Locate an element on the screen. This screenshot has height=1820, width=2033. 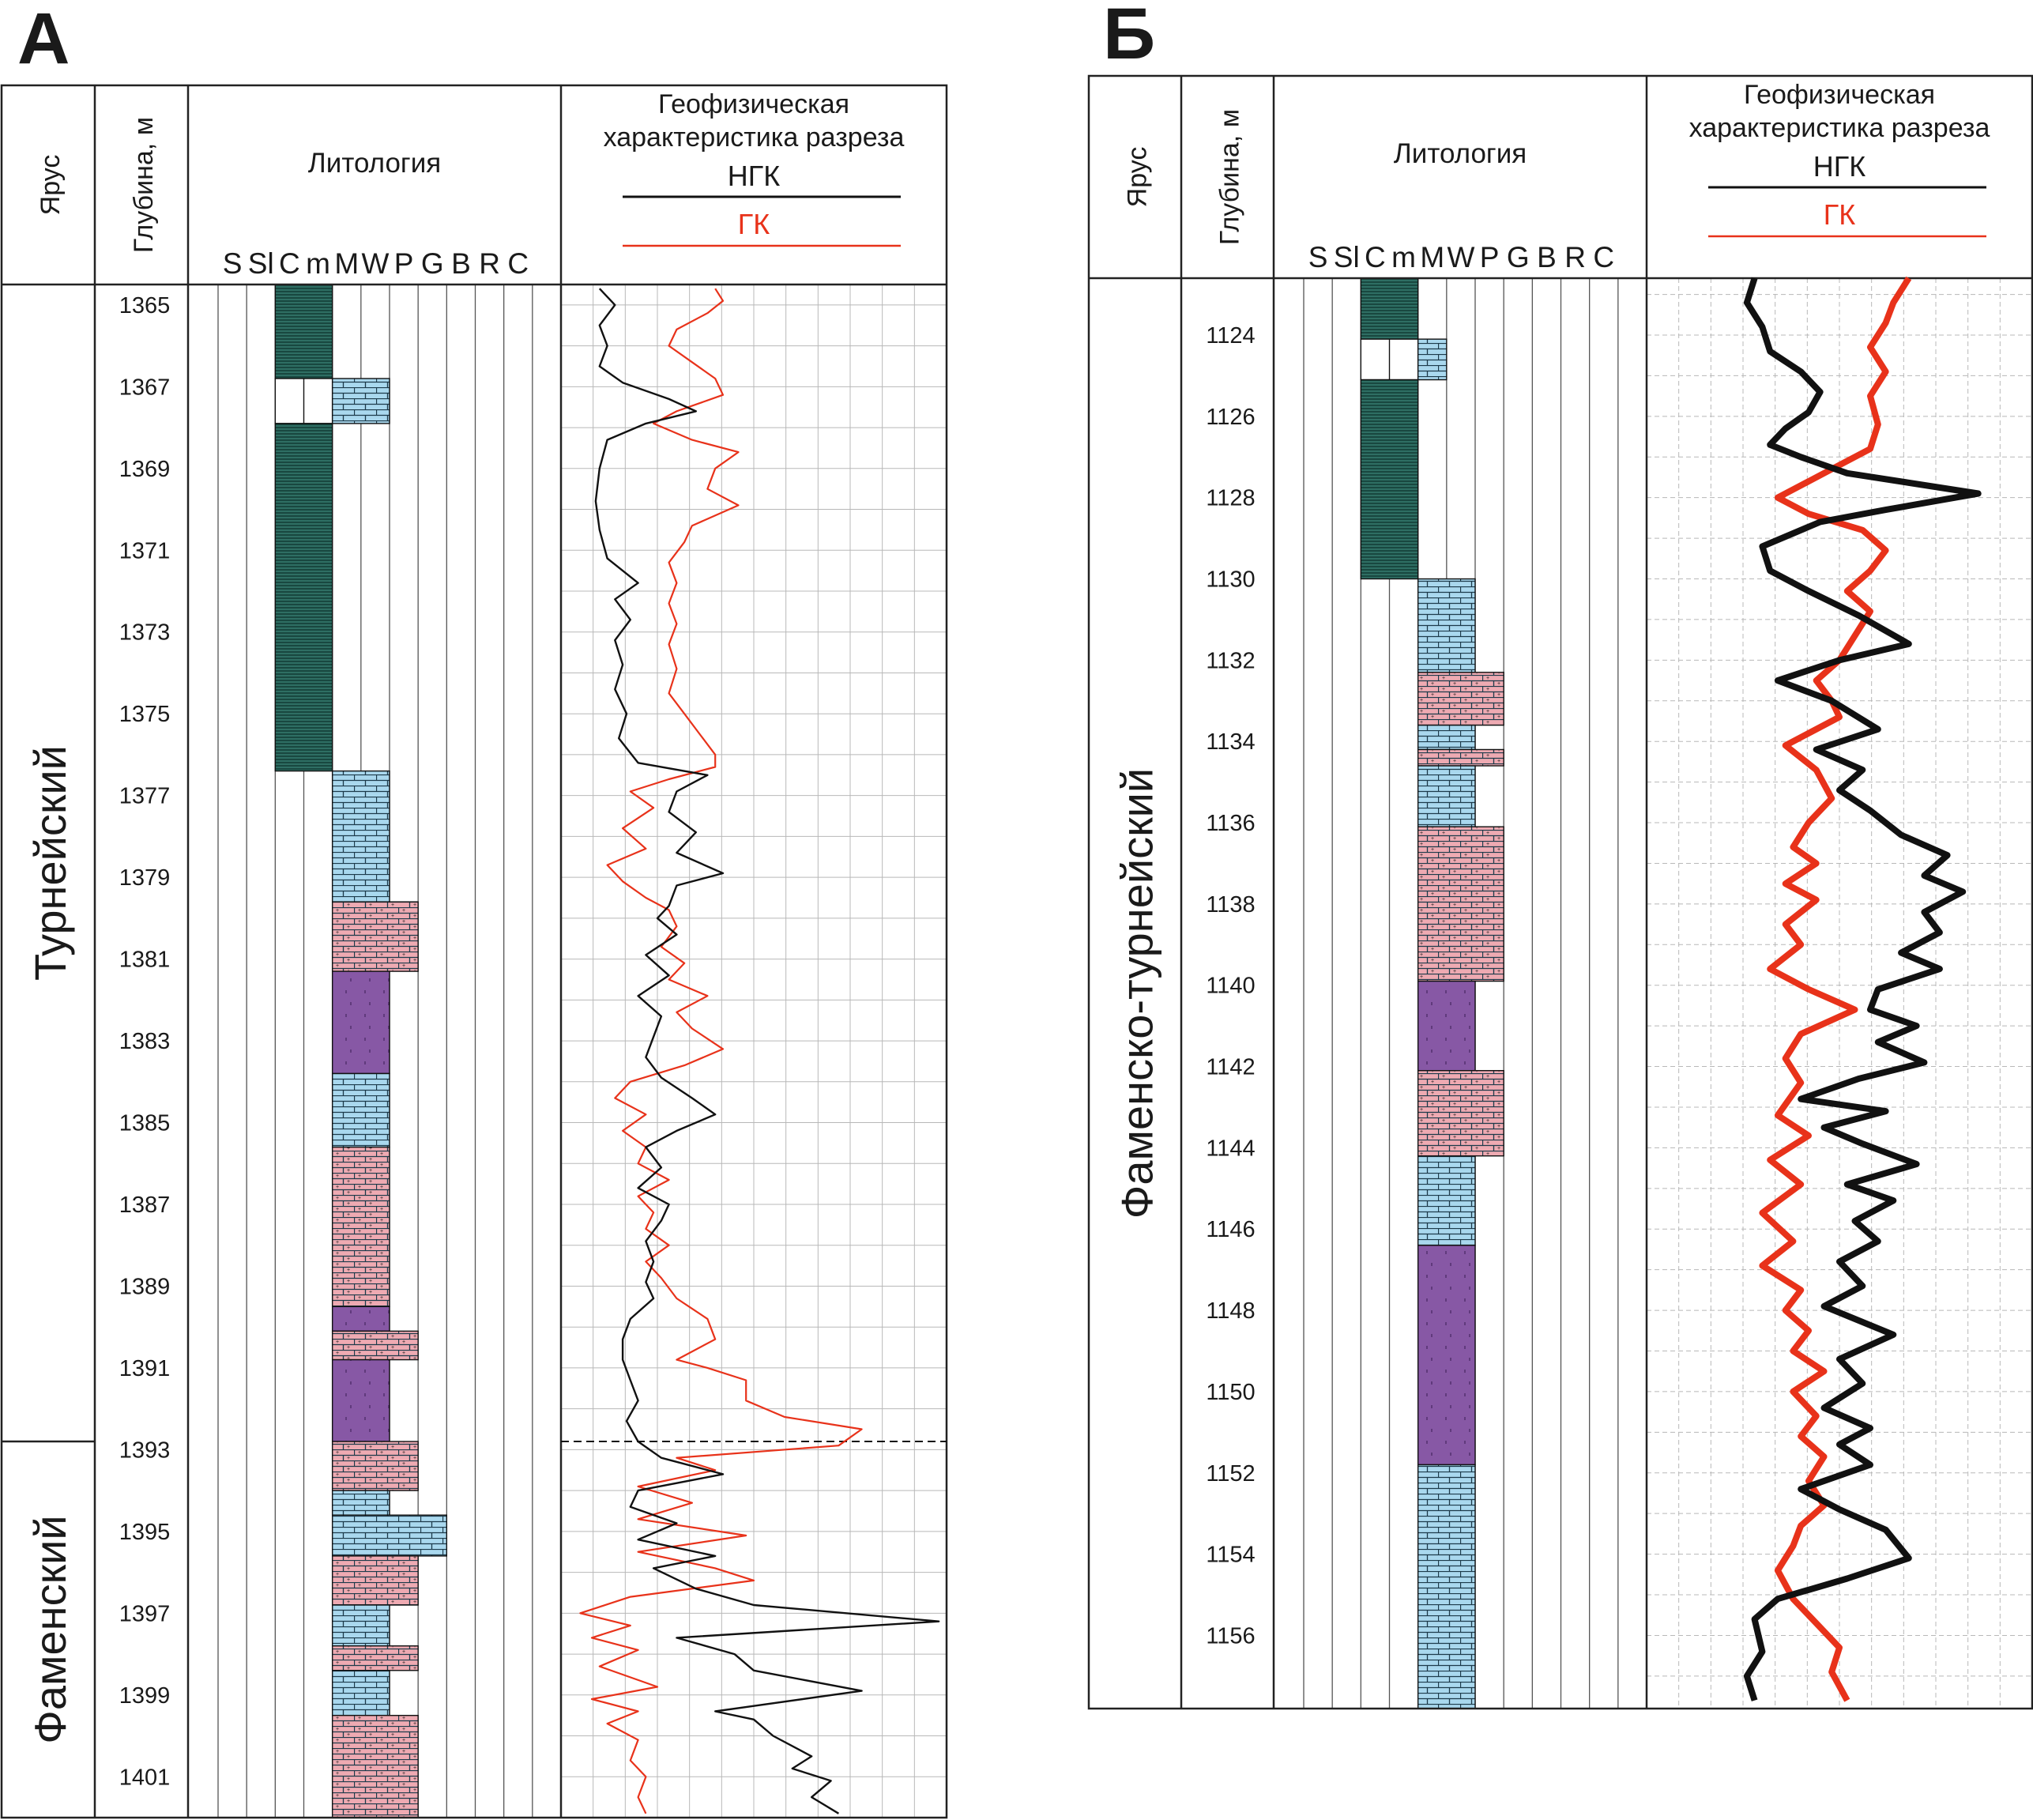
depth-label: 1383 is located at coordinates (145, 1041).